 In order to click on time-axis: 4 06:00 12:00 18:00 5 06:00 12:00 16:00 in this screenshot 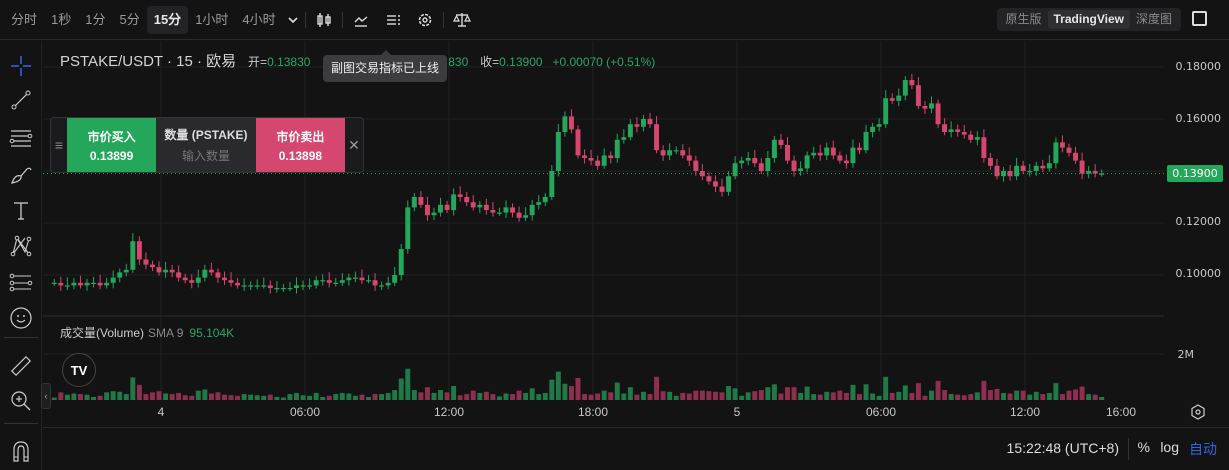, I will do `click(603, 413)`.